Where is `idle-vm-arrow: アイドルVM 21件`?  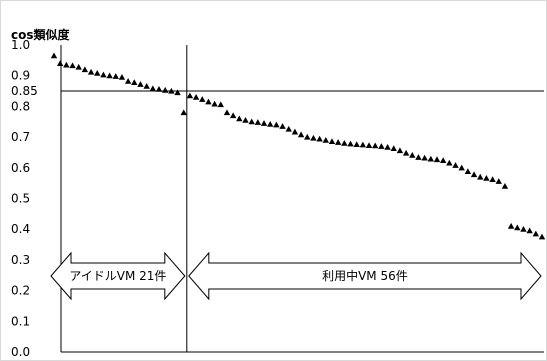
idle-vm-arrow: アイドルVM 21件 is located at coordinates (118, 276).